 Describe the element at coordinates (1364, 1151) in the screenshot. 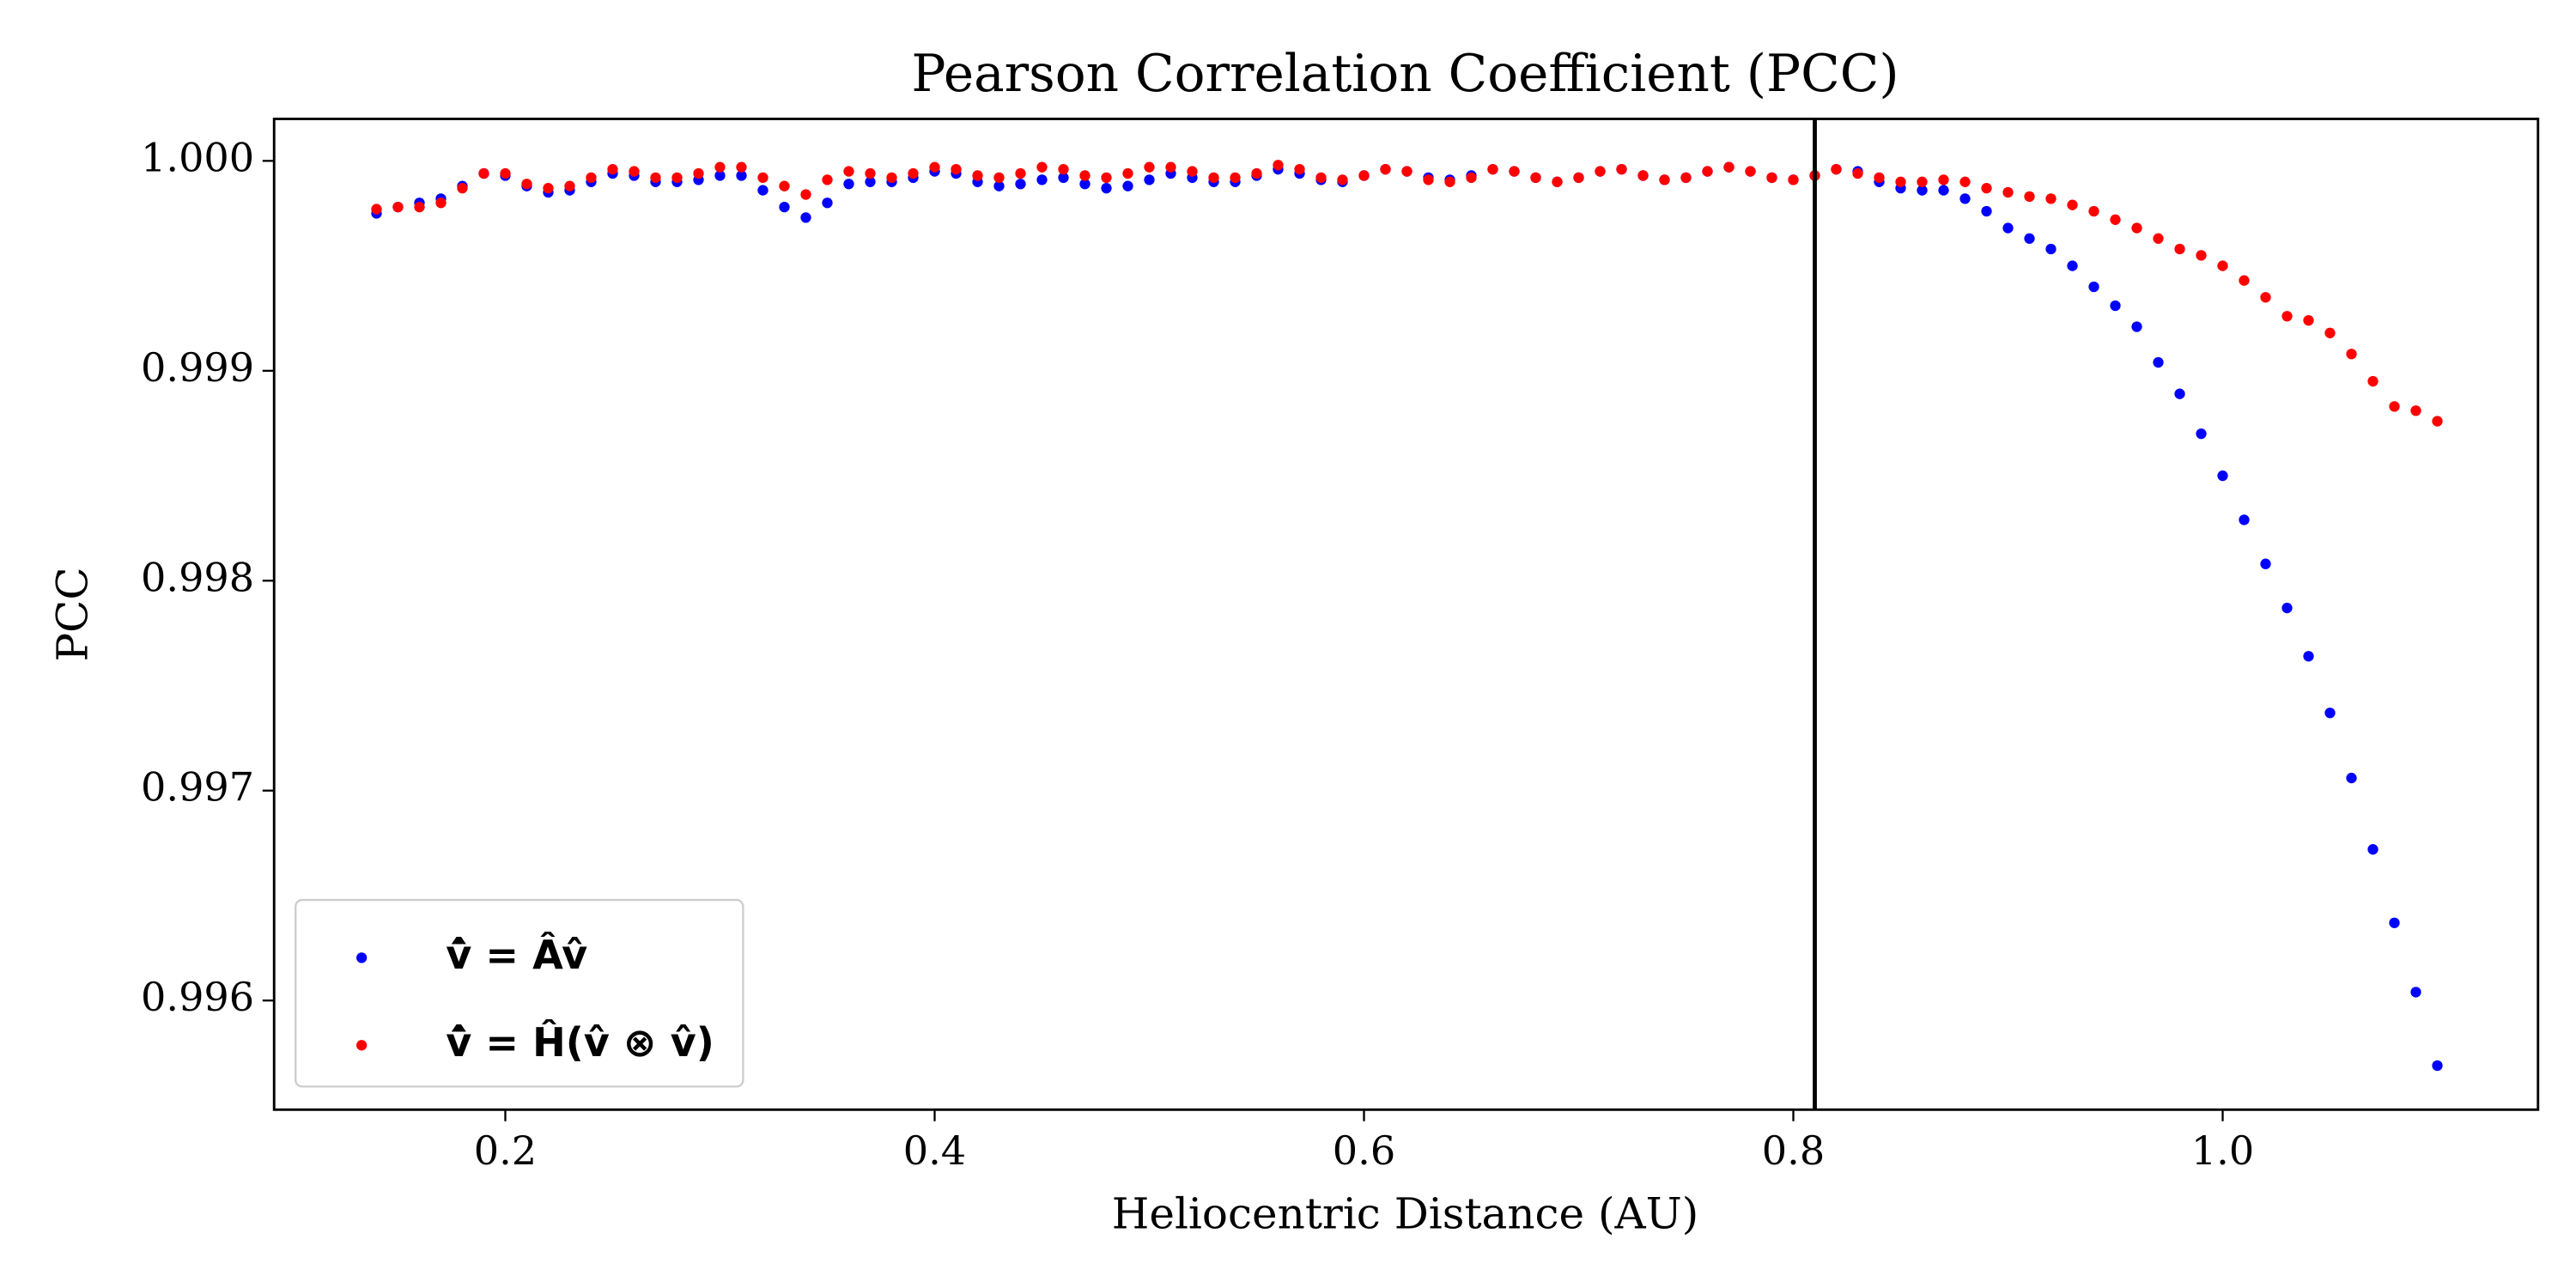

I see `x-tick-label: 0.6` at that location.